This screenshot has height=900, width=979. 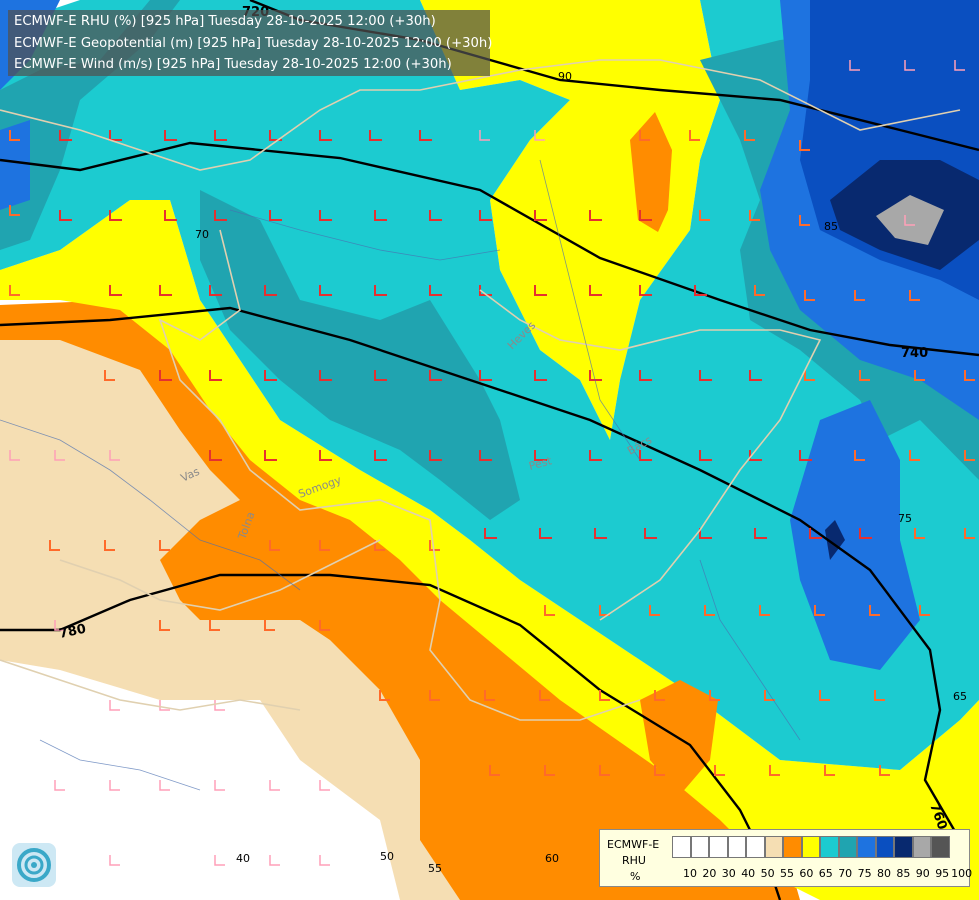 I want to click on rhu-80-region, so click(x=15, y=165).